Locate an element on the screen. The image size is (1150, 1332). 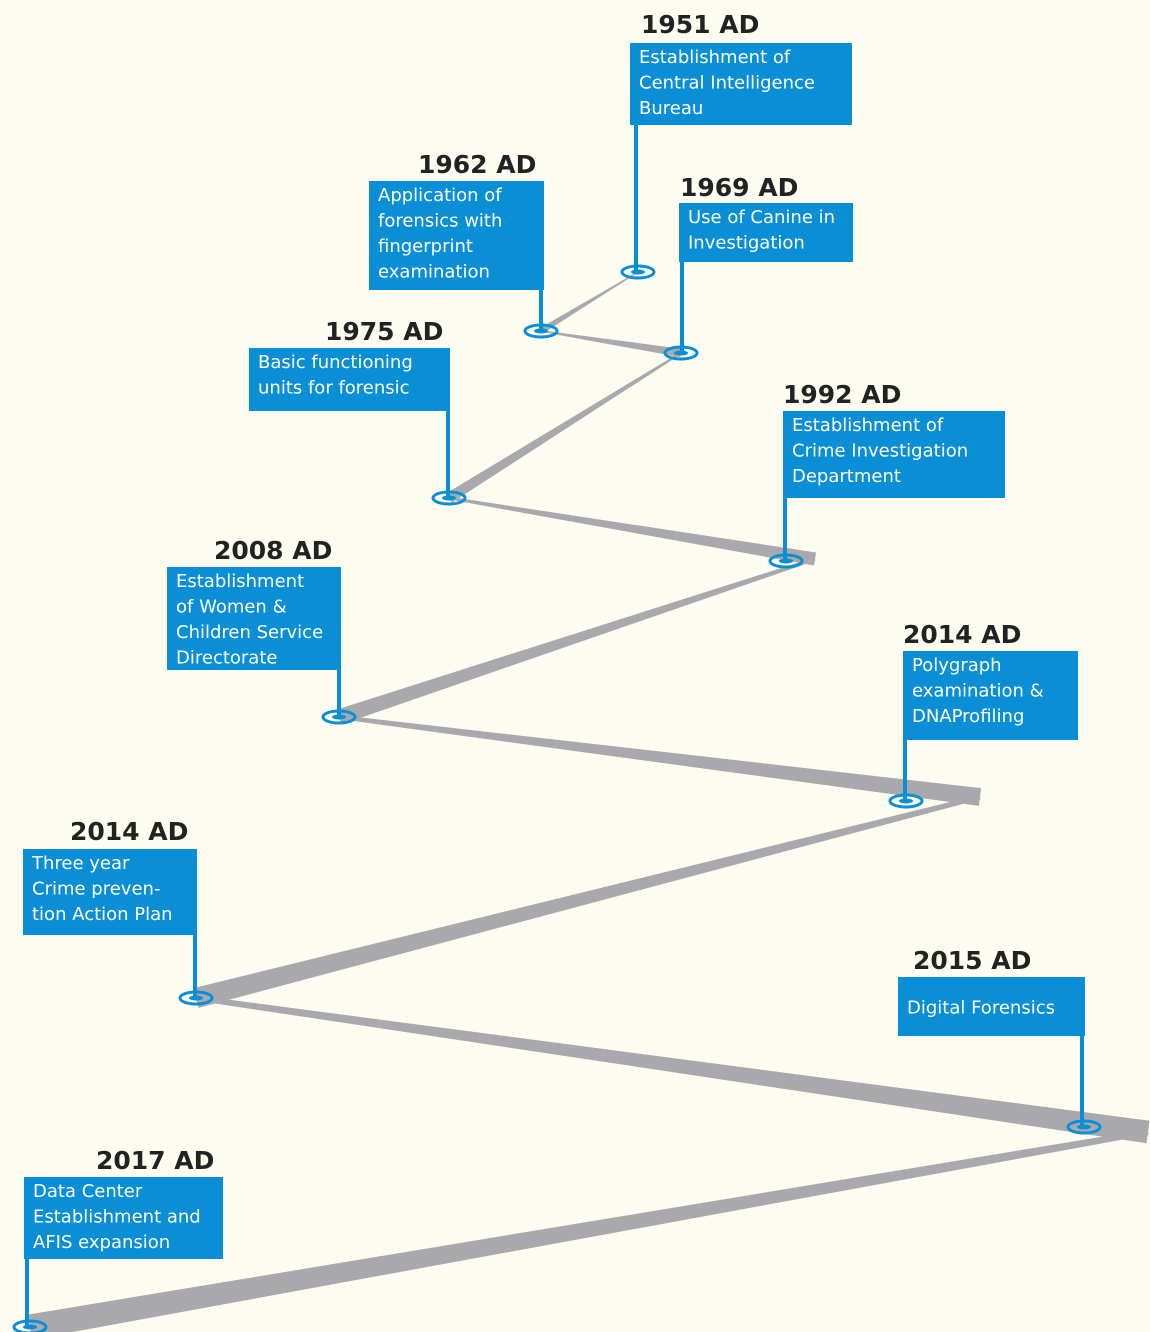
event-text: AFIS expansion is located at coordinates (101, 1242).